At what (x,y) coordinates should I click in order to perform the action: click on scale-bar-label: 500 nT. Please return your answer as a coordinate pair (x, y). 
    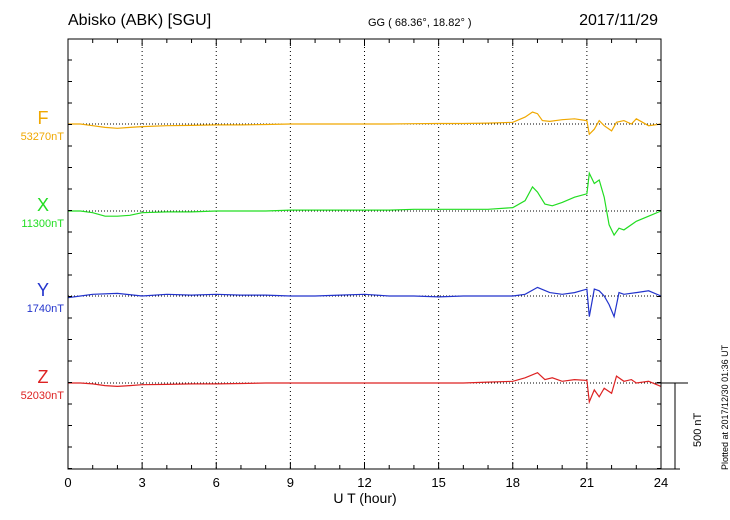
    Looking at the image, I should click on (698, 429).